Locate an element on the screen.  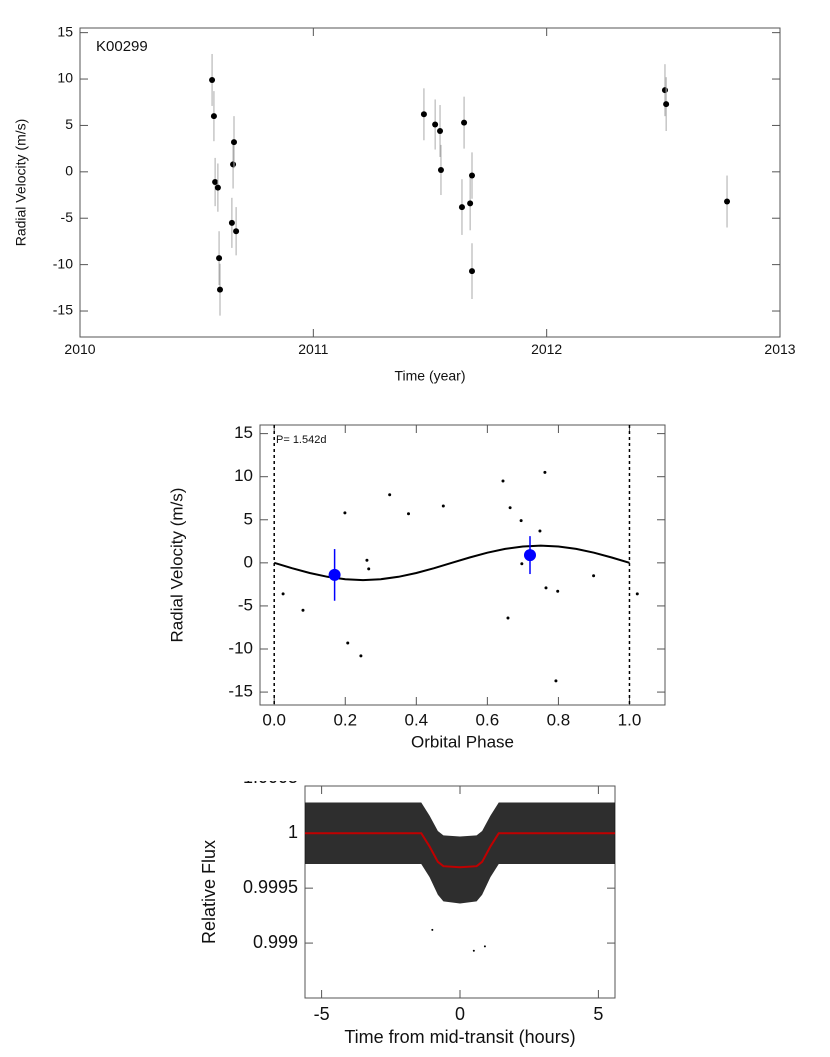
plot-frame is located at coordinates (462, 565).